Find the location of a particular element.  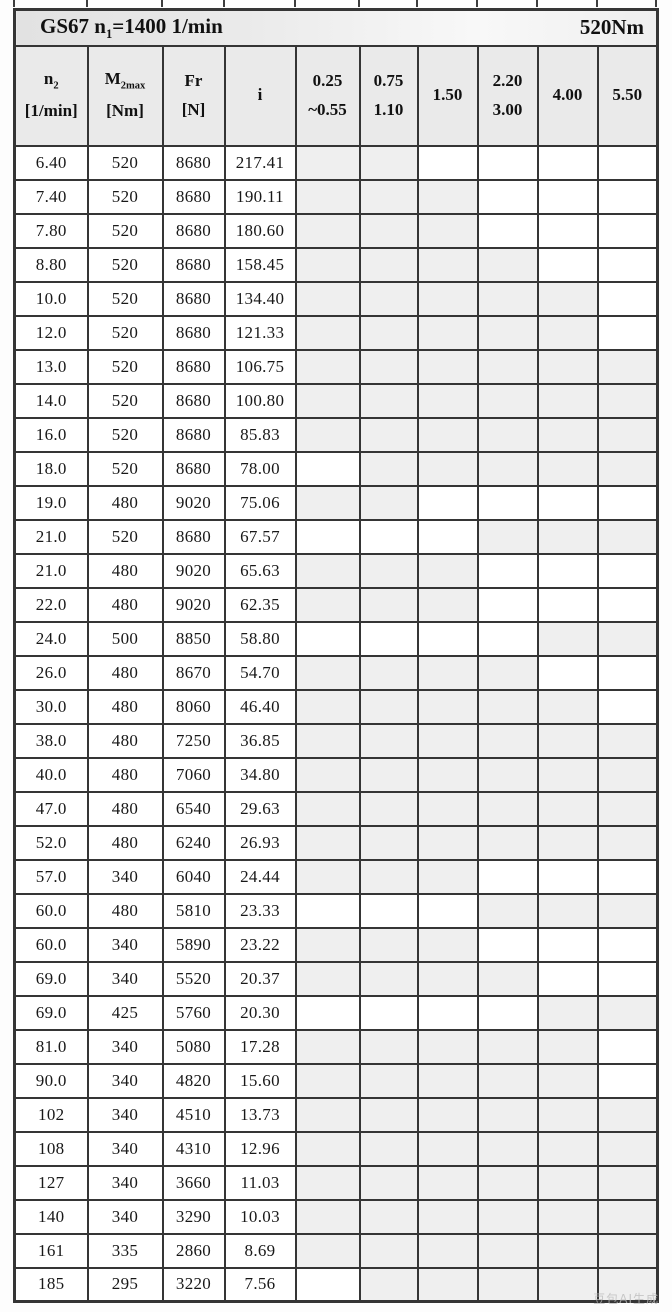

table-row: 52.0 480 6240 26.93 is located at coordinates (336, 842).